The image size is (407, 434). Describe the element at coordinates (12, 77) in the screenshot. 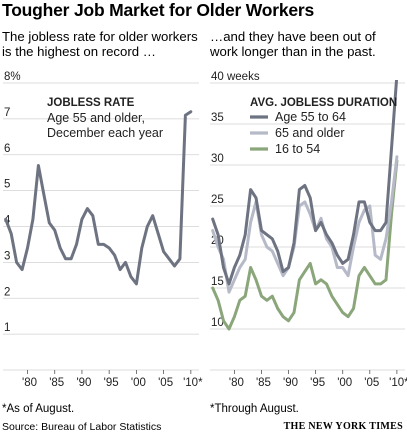

I see `y-tick-label: 8%` at that location.